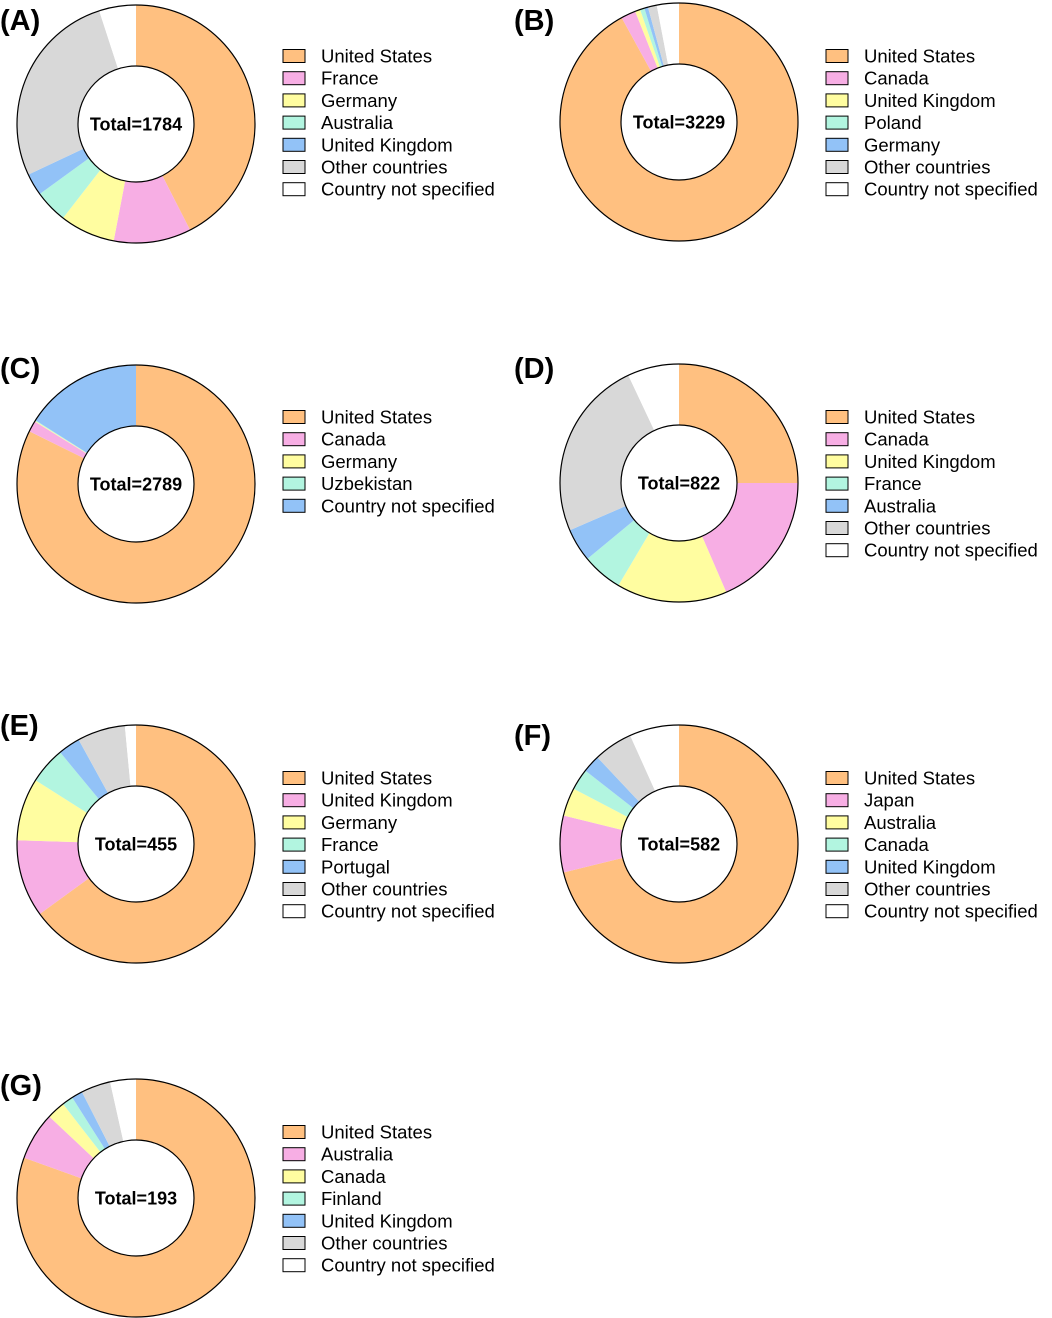  Describe the element at coordinates (889, 800) in the screenshot. I see `legend-label: Japan` at that location.